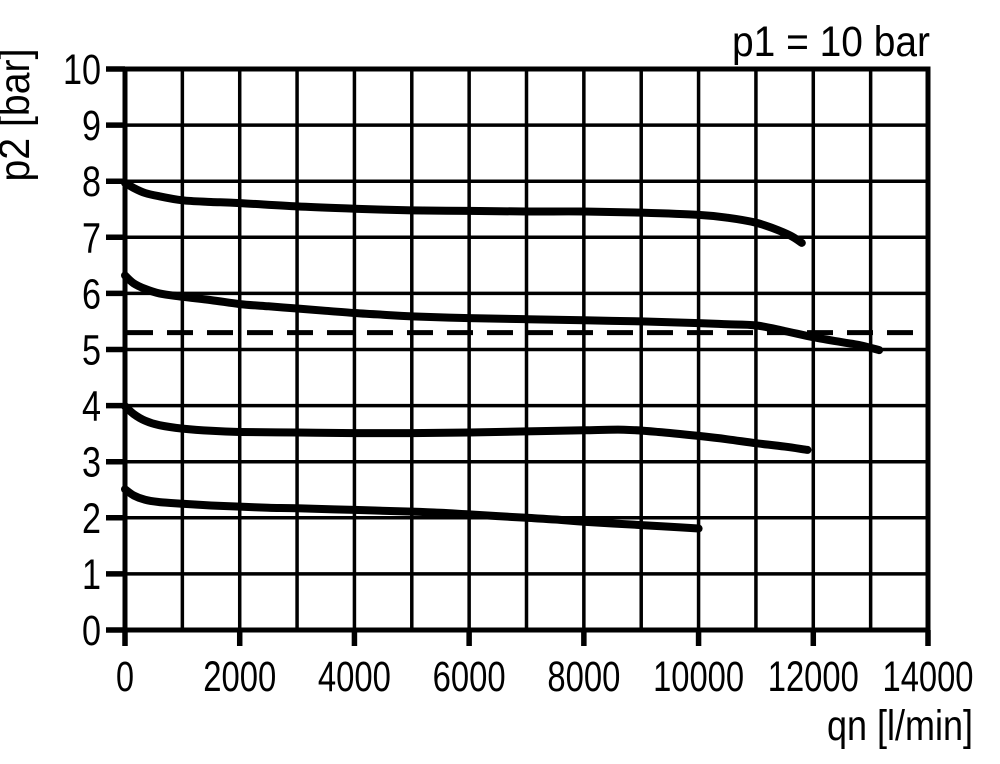  Describe the element at coordinates (583, 677) in the screenshot. I see `x-tick-label: 8000` at that location.